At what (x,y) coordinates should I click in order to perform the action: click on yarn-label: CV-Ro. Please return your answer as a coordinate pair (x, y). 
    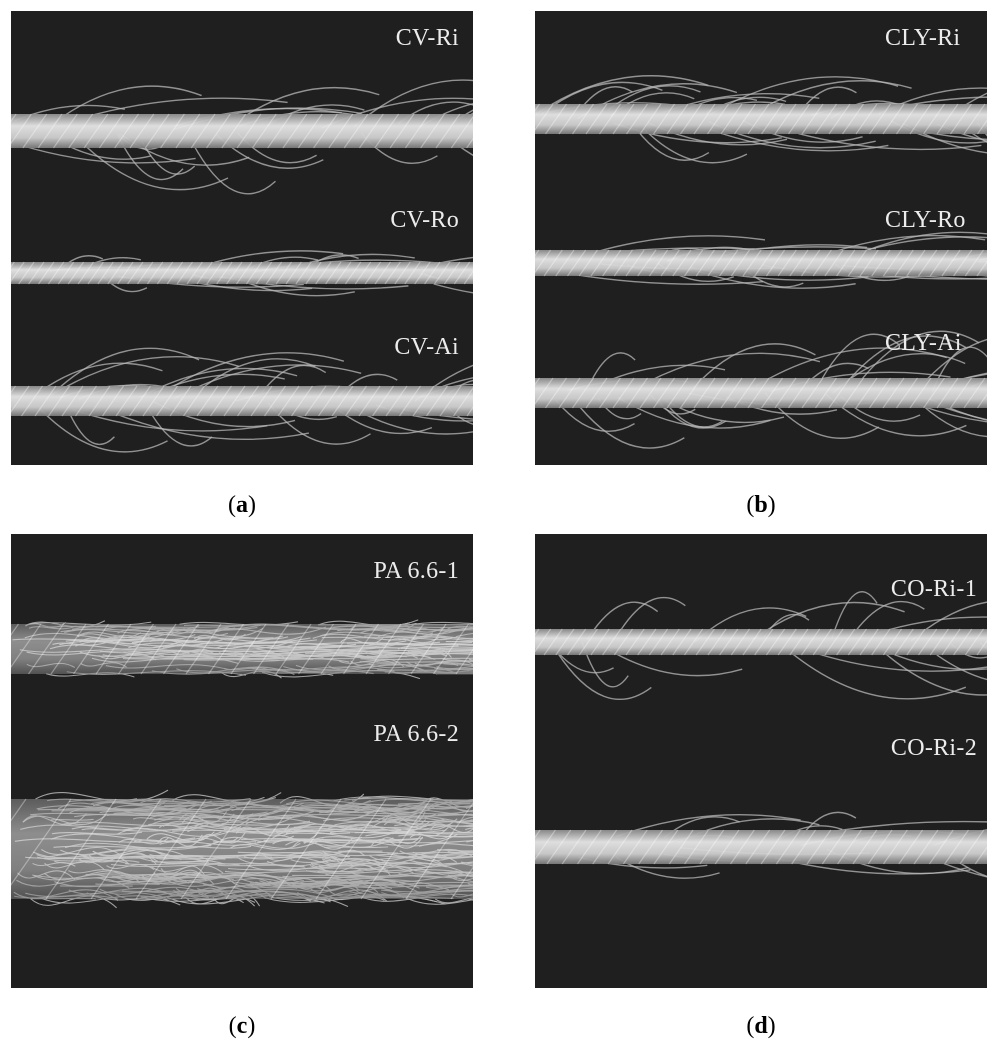
    Looking at the image, I should click on (424, 220).